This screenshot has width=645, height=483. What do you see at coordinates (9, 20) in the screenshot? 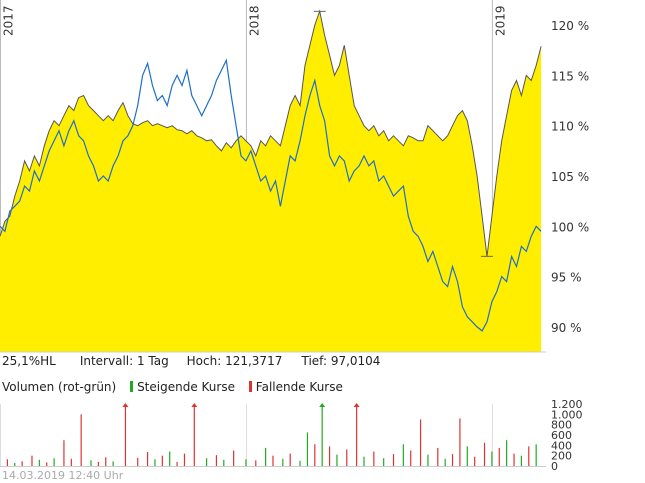
I see `year-label: 2017` at bounding box center [9, 20].